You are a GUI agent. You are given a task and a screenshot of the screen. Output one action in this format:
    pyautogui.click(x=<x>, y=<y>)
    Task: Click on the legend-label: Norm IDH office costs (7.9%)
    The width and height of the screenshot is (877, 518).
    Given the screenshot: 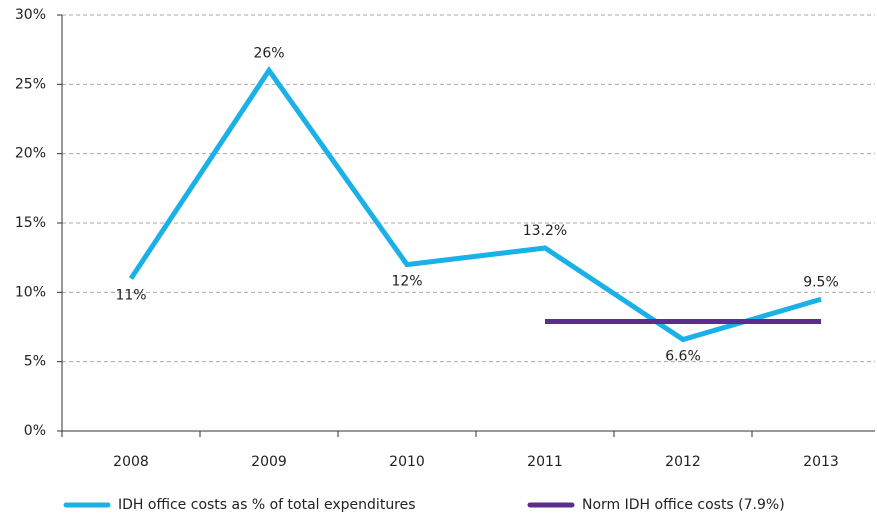 What is the action you would take?
    pyautogui.click(x=683, y=505)
    